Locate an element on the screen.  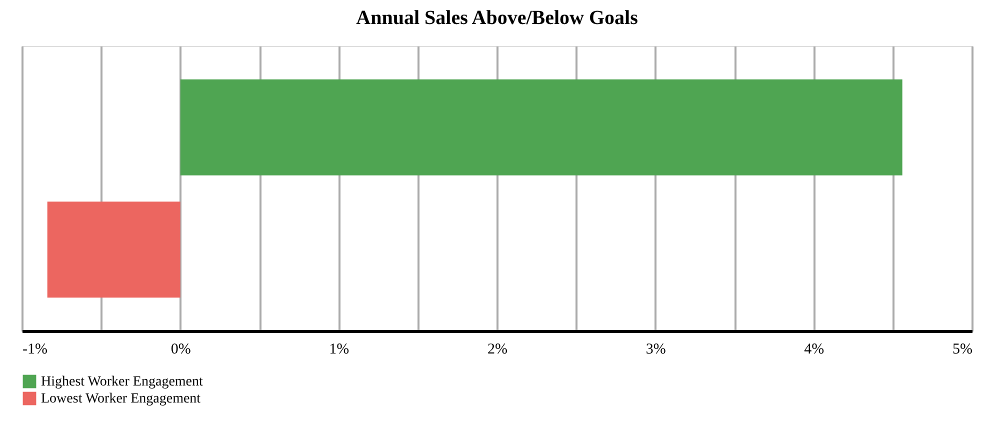
legend-label: Lowest Worker Engagement is located at coordinates (121, 399).